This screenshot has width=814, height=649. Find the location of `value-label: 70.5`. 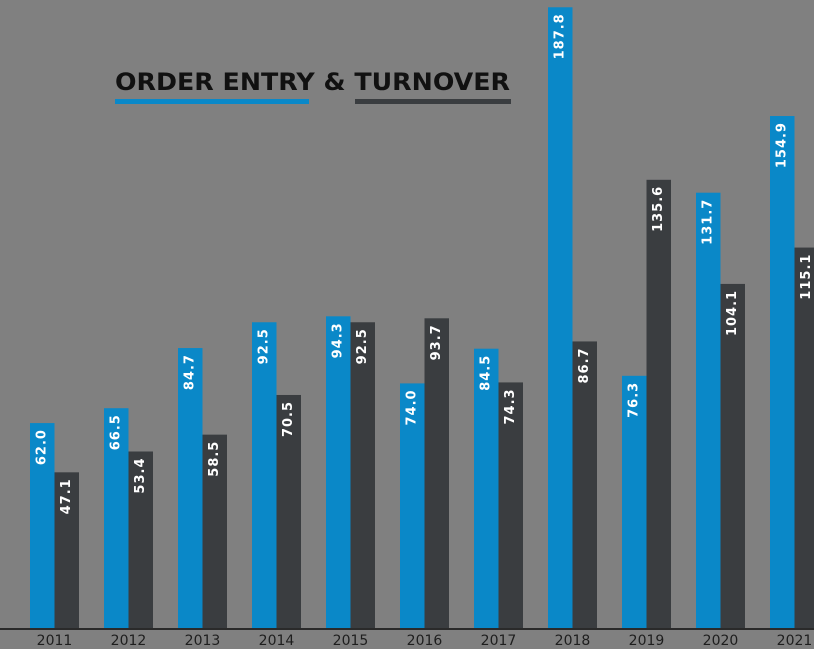

value-label: 70.5 is located at coordinates (288, 419).